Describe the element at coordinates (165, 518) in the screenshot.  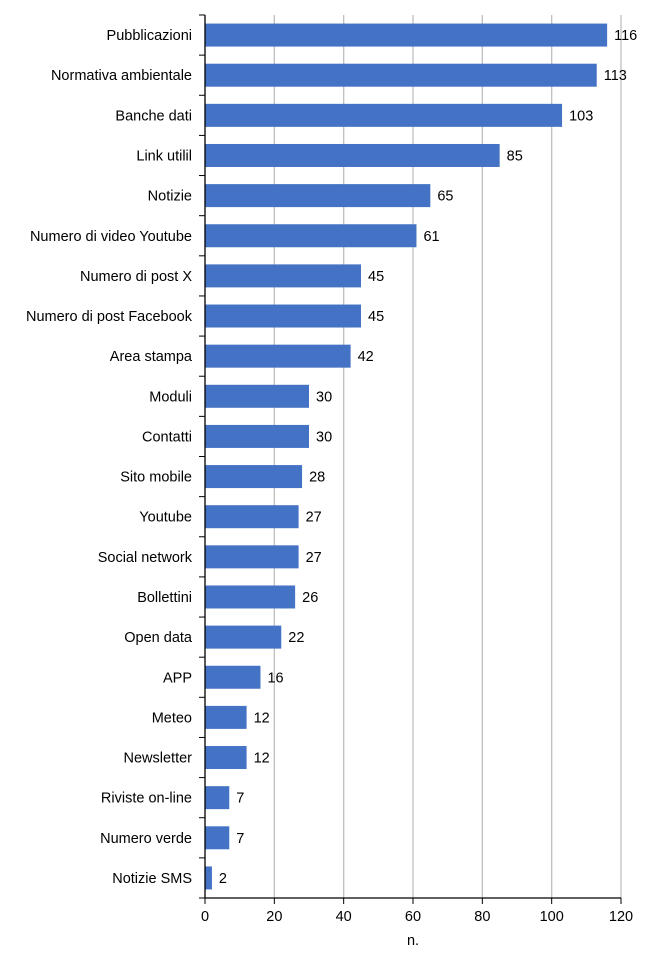
I see `category-label: Youtube` at that location.